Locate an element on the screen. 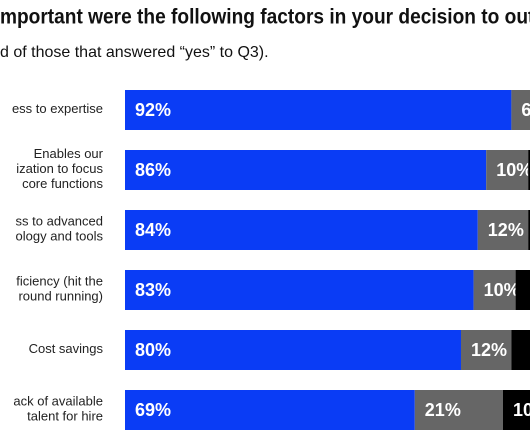 The image size is (530, 442). value-label: 69% is located at coordinates (153, 410).